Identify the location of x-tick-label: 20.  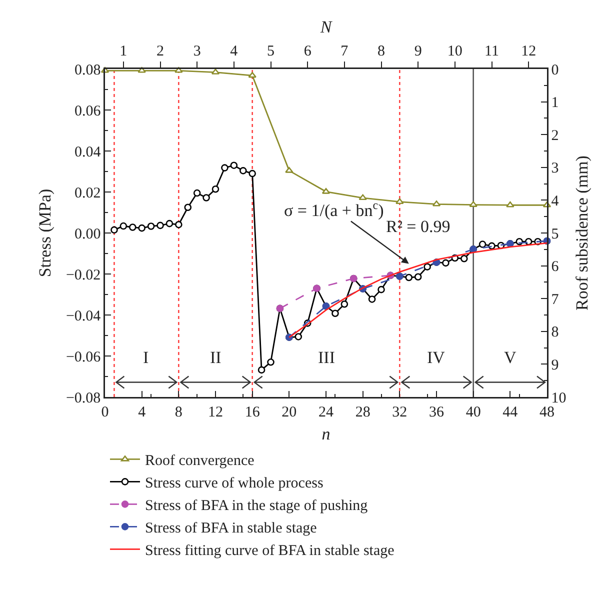
(289, 412).